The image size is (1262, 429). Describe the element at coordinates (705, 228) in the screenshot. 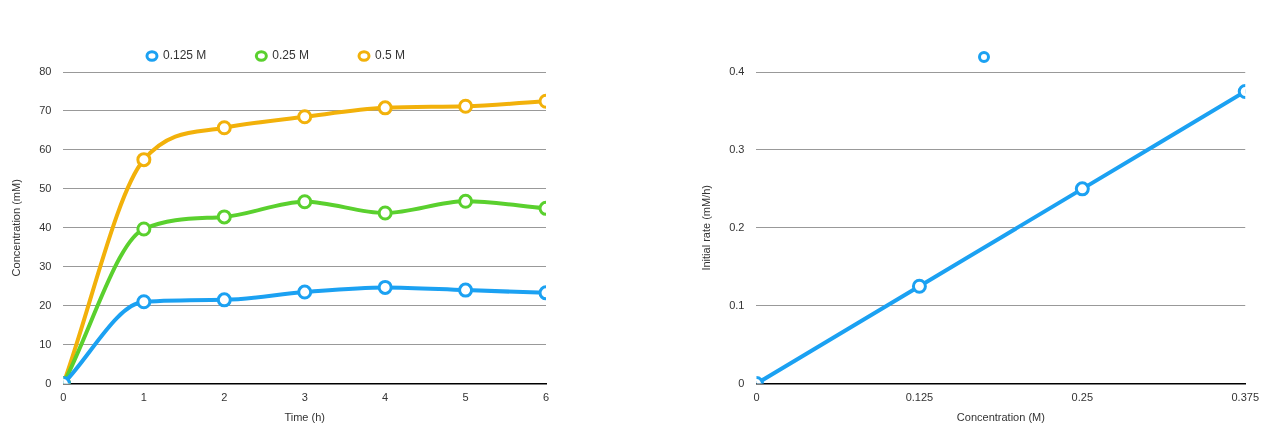

I see `y-axis-title: Initial rate (mM/h)` at that location.